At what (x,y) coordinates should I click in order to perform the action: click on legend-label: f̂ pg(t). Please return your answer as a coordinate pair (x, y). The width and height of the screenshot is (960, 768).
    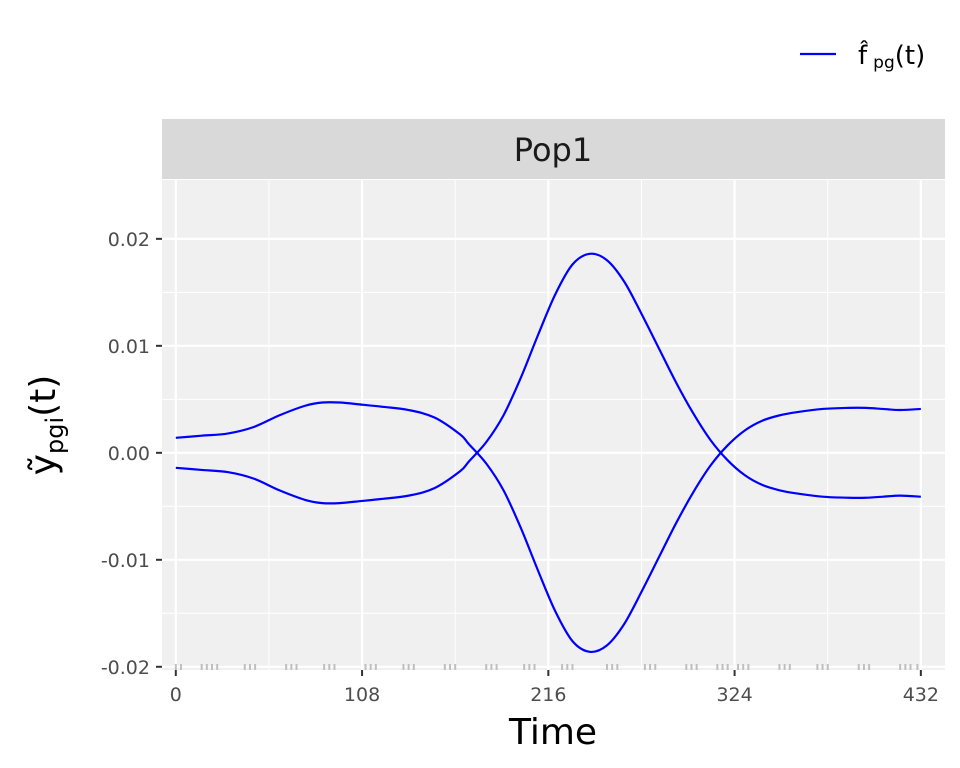
    Looking at the image, I should click on (891, 56).